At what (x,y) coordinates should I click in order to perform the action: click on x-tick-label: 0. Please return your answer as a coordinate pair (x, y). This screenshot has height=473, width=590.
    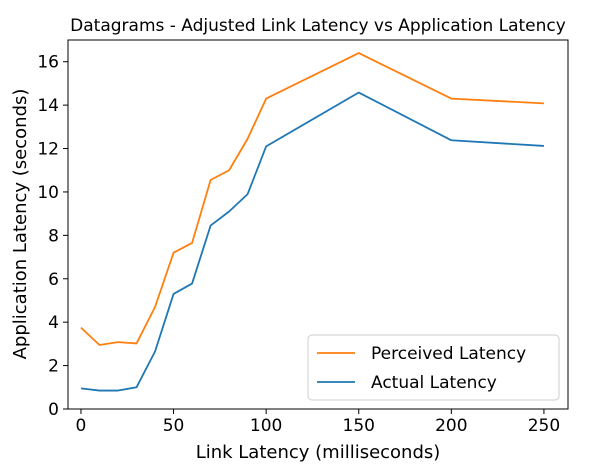
    Looking at the image, I should click on (81, 426).